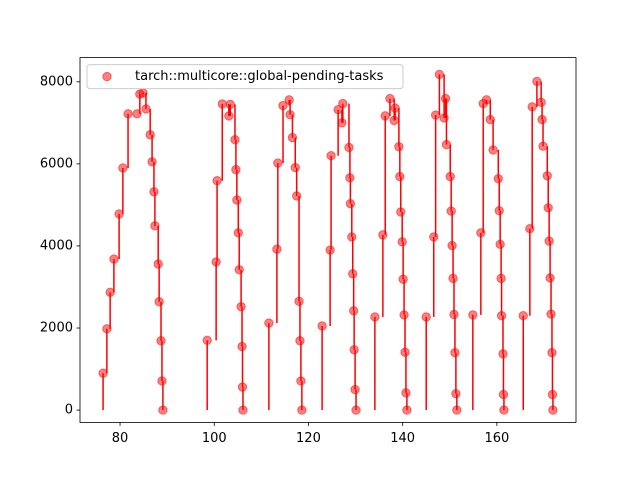 The height and width of the screenshot is (484, 640). What do you see at coordinates (69, 410) in the screenshot?
I see `y-tick-label: 0` at bounding box center [69, 410].